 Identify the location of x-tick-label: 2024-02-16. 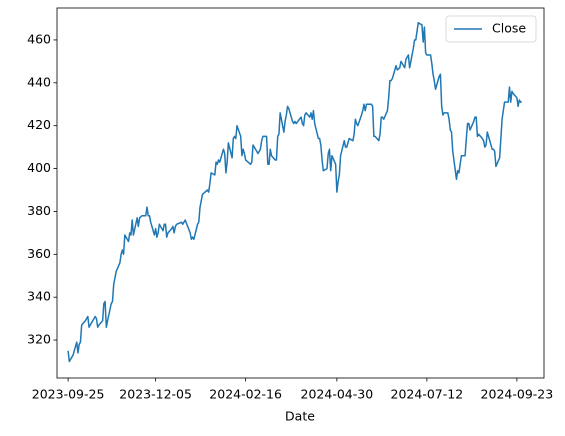
(245, 394).